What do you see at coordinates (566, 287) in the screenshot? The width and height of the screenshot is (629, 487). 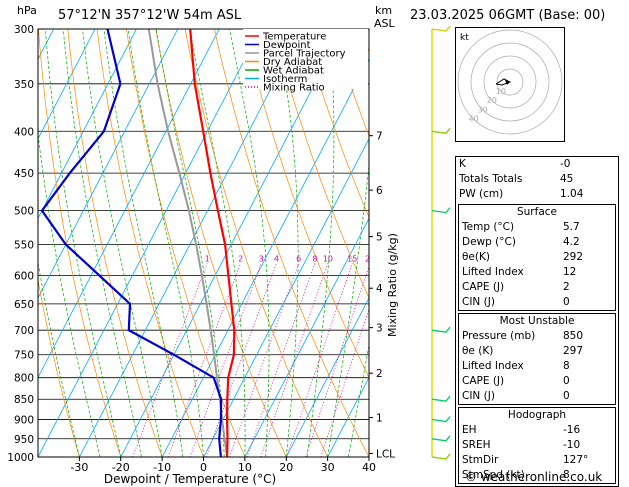 I see `row-value: 2` at bounding box center [566, 287].